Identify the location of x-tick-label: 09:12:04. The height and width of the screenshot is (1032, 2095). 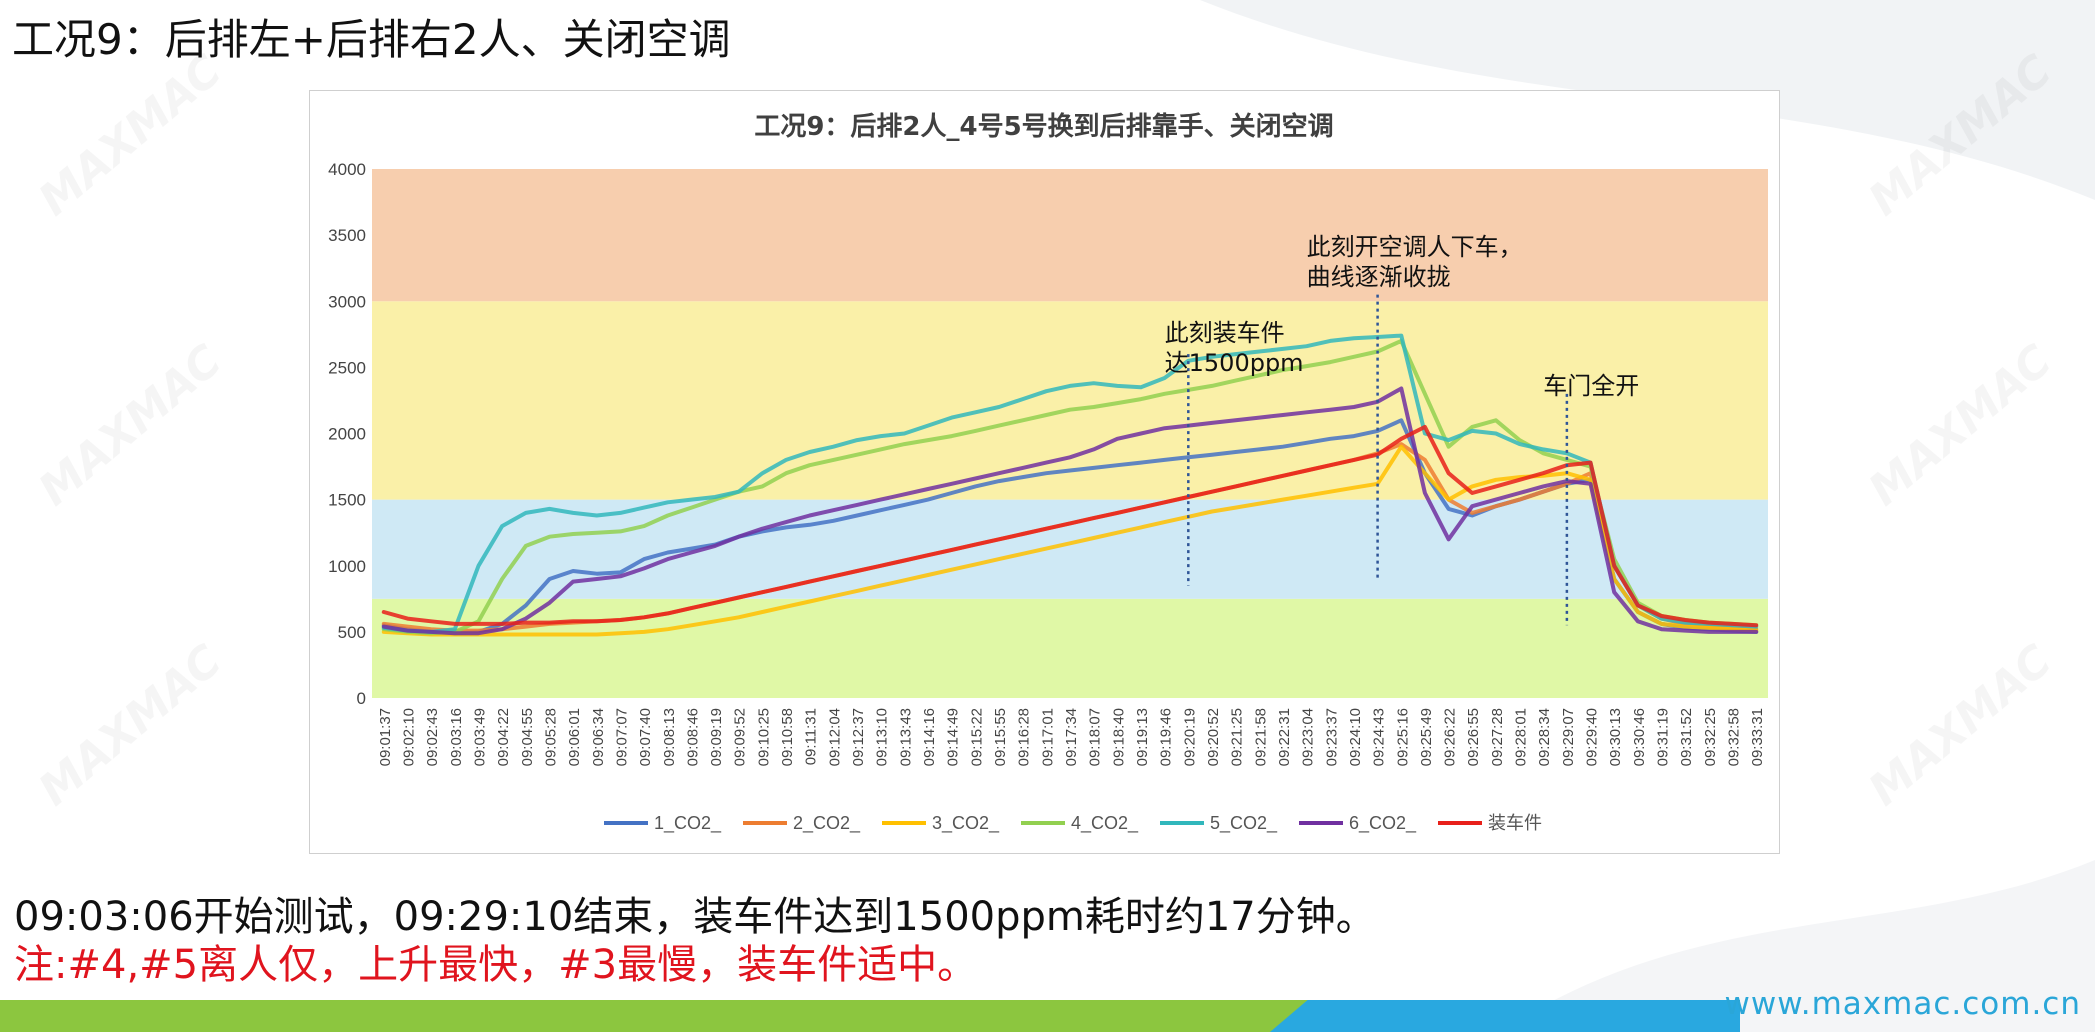
(834, 737).